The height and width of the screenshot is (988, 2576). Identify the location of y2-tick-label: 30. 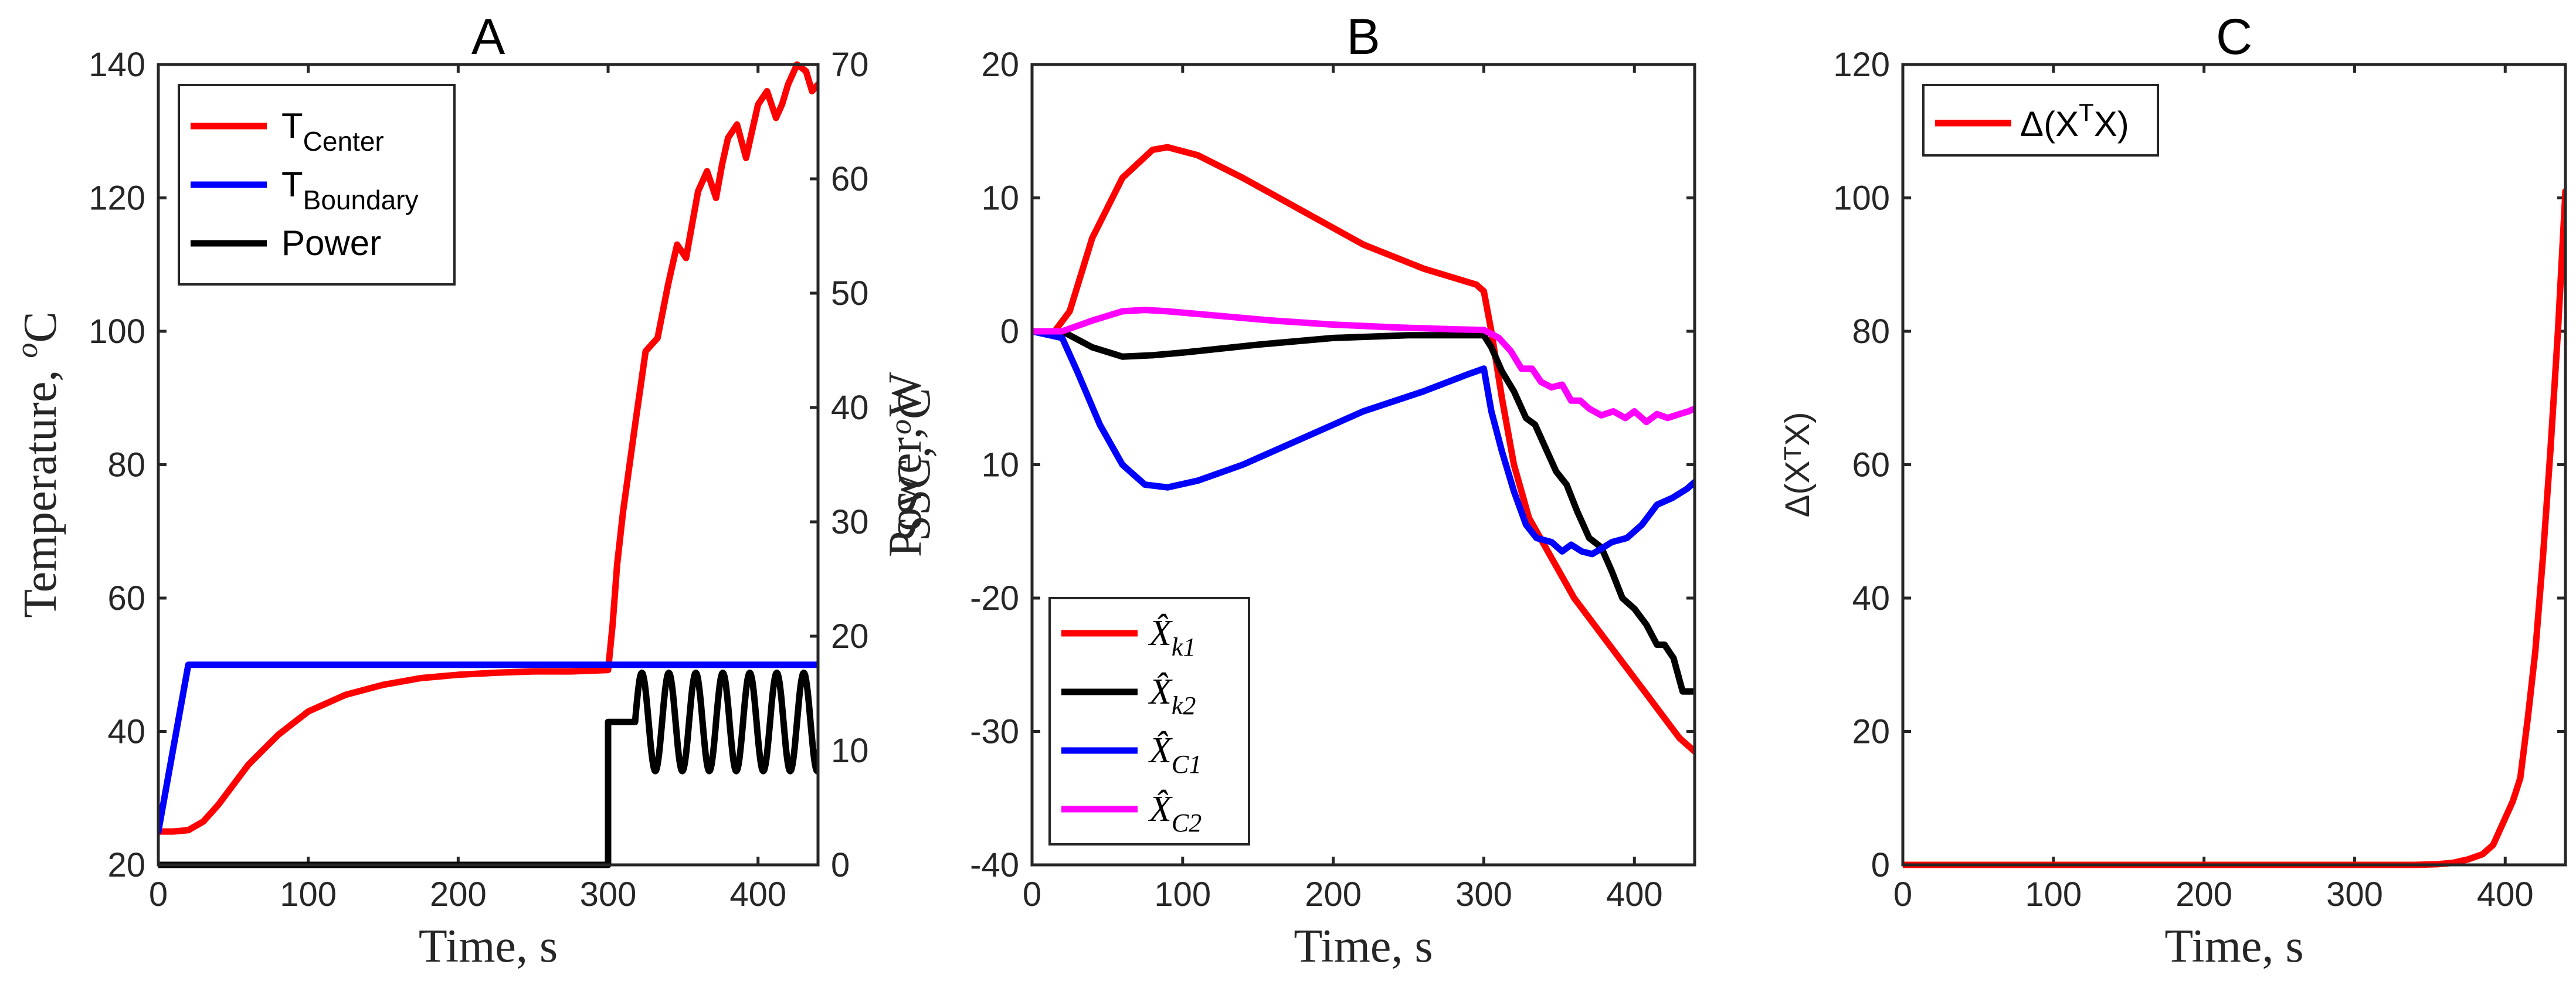
(850, 522).